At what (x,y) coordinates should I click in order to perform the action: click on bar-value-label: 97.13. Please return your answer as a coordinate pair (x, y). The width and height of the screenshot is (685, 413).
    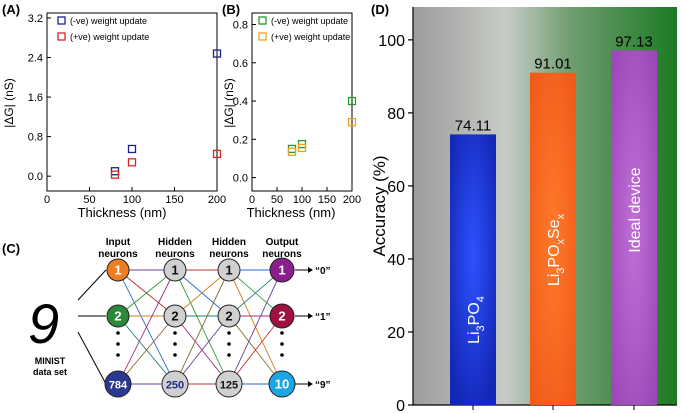
    Looking at the image, I should click on (634, 41).